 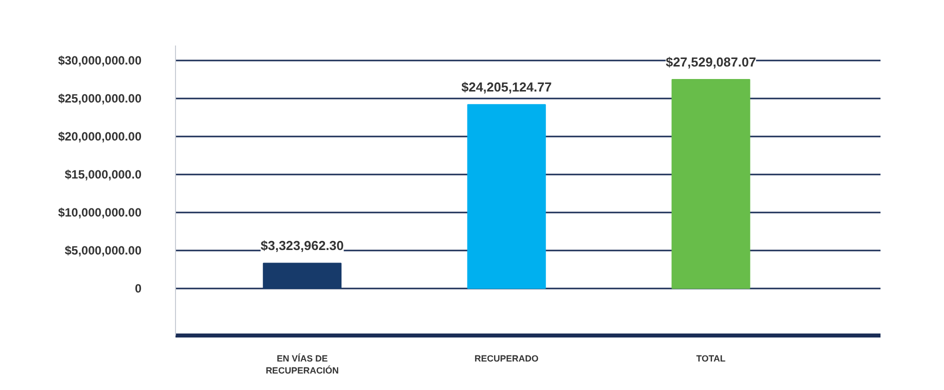 I want to click on data-label: $3,323,962.30, so click(x=302, y=246).